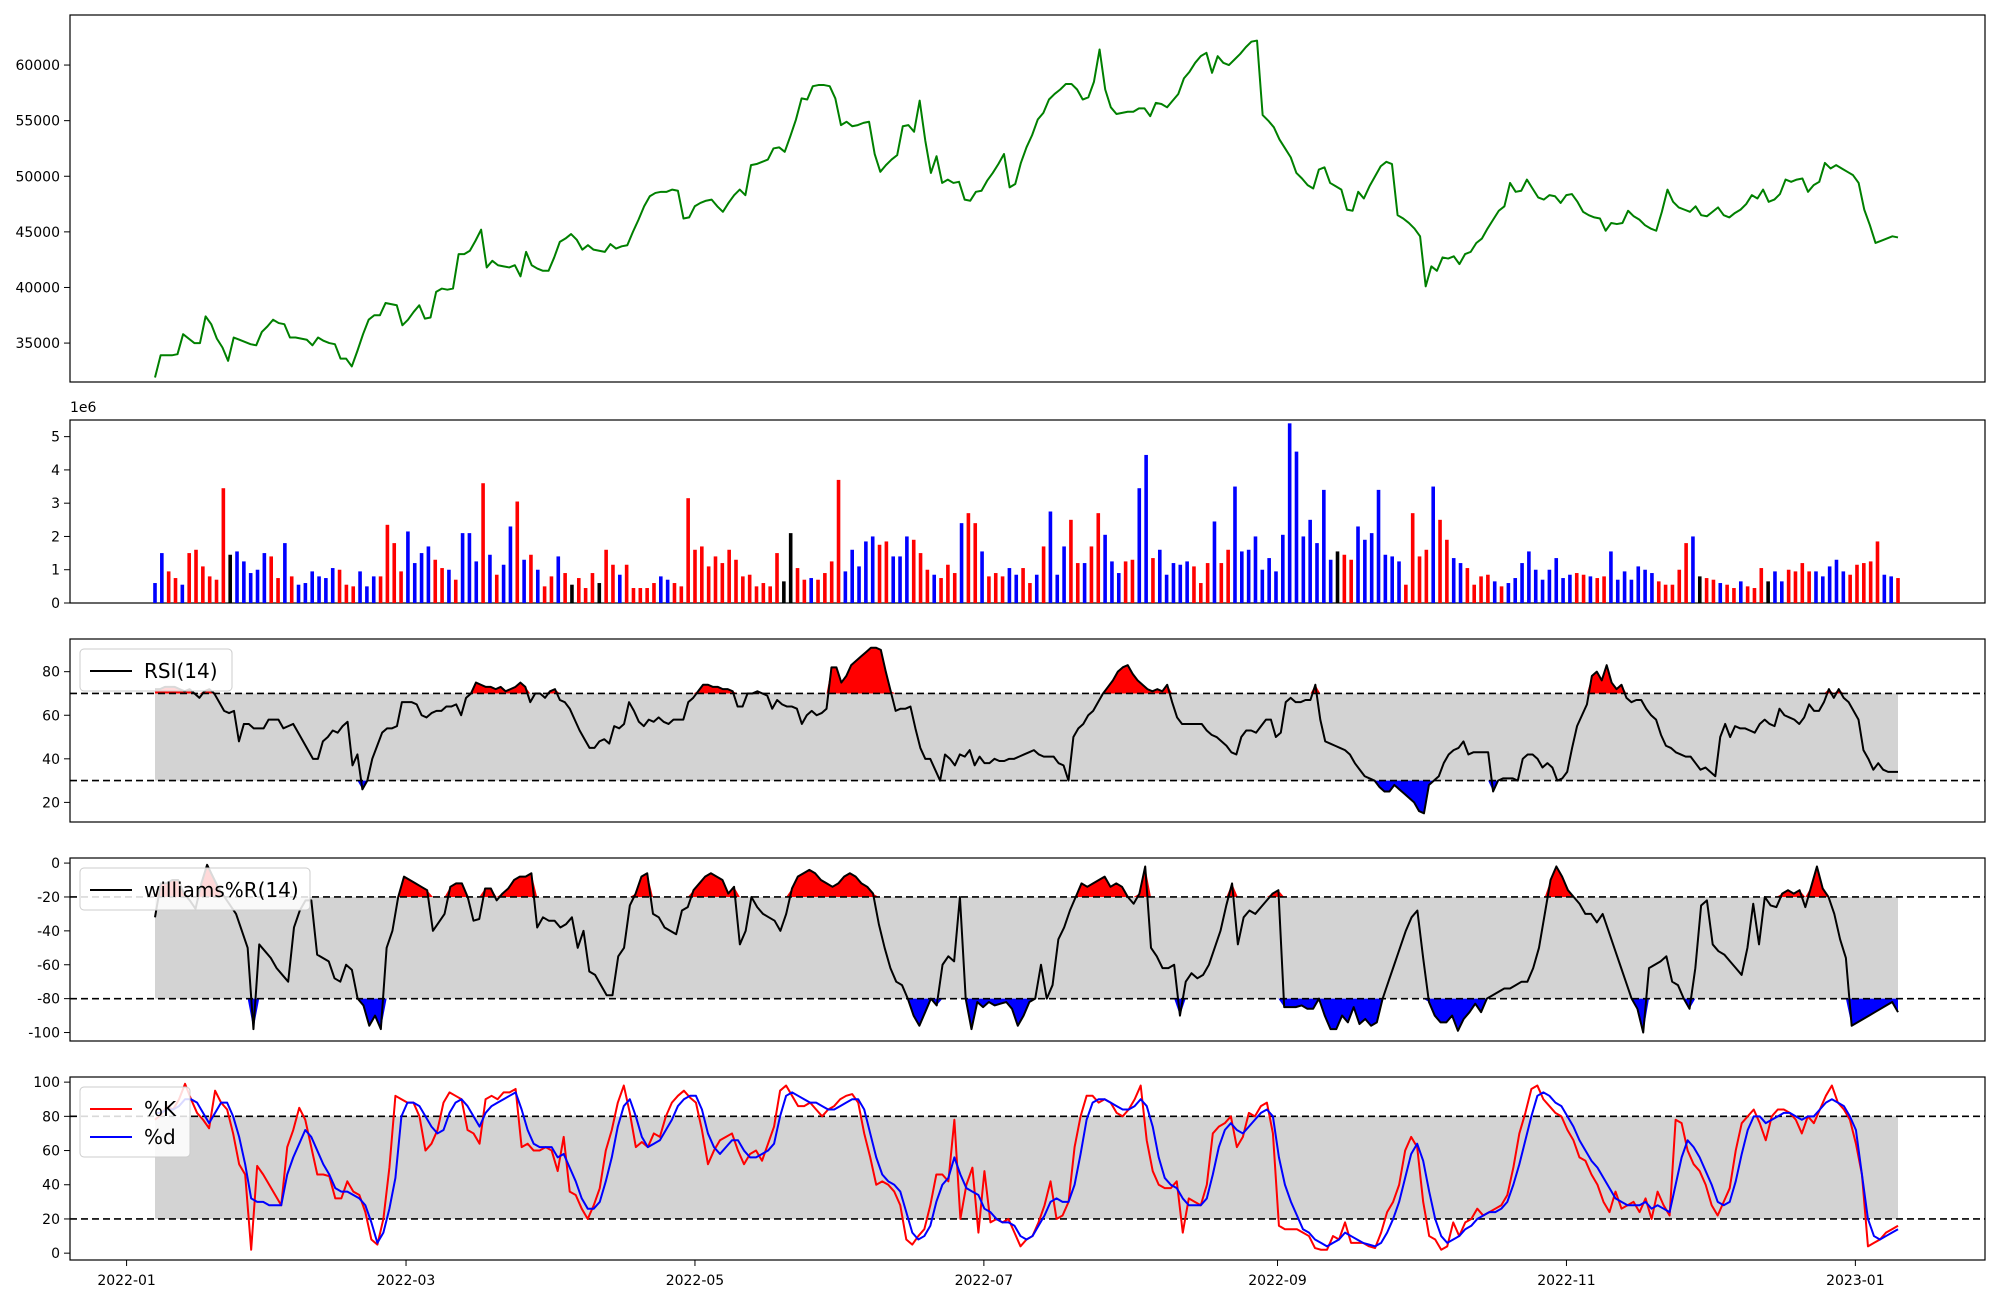 The image size is (2000, 1300). Describe the element at coordinates (1026, 730) in the screenshot. I see `series-line` at that location.